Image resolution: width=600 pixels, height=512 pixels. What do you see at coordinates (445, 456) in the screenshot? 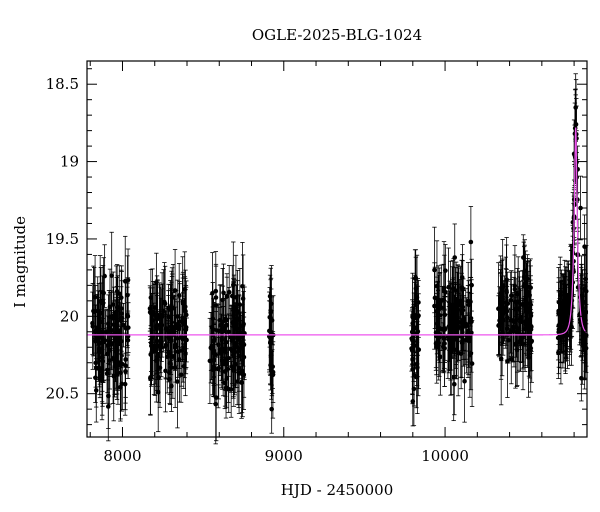
I see `x-tick-label: 10000` at bounding box center [445, 456].